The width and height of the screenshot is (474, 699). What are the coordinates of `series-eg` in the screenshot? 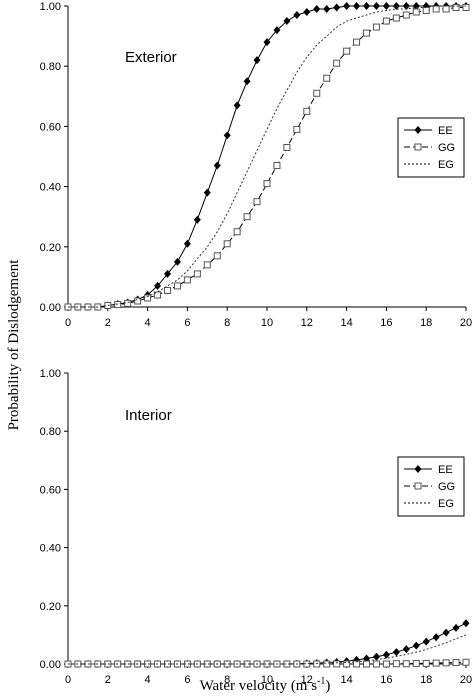 It's located at (267, 649).